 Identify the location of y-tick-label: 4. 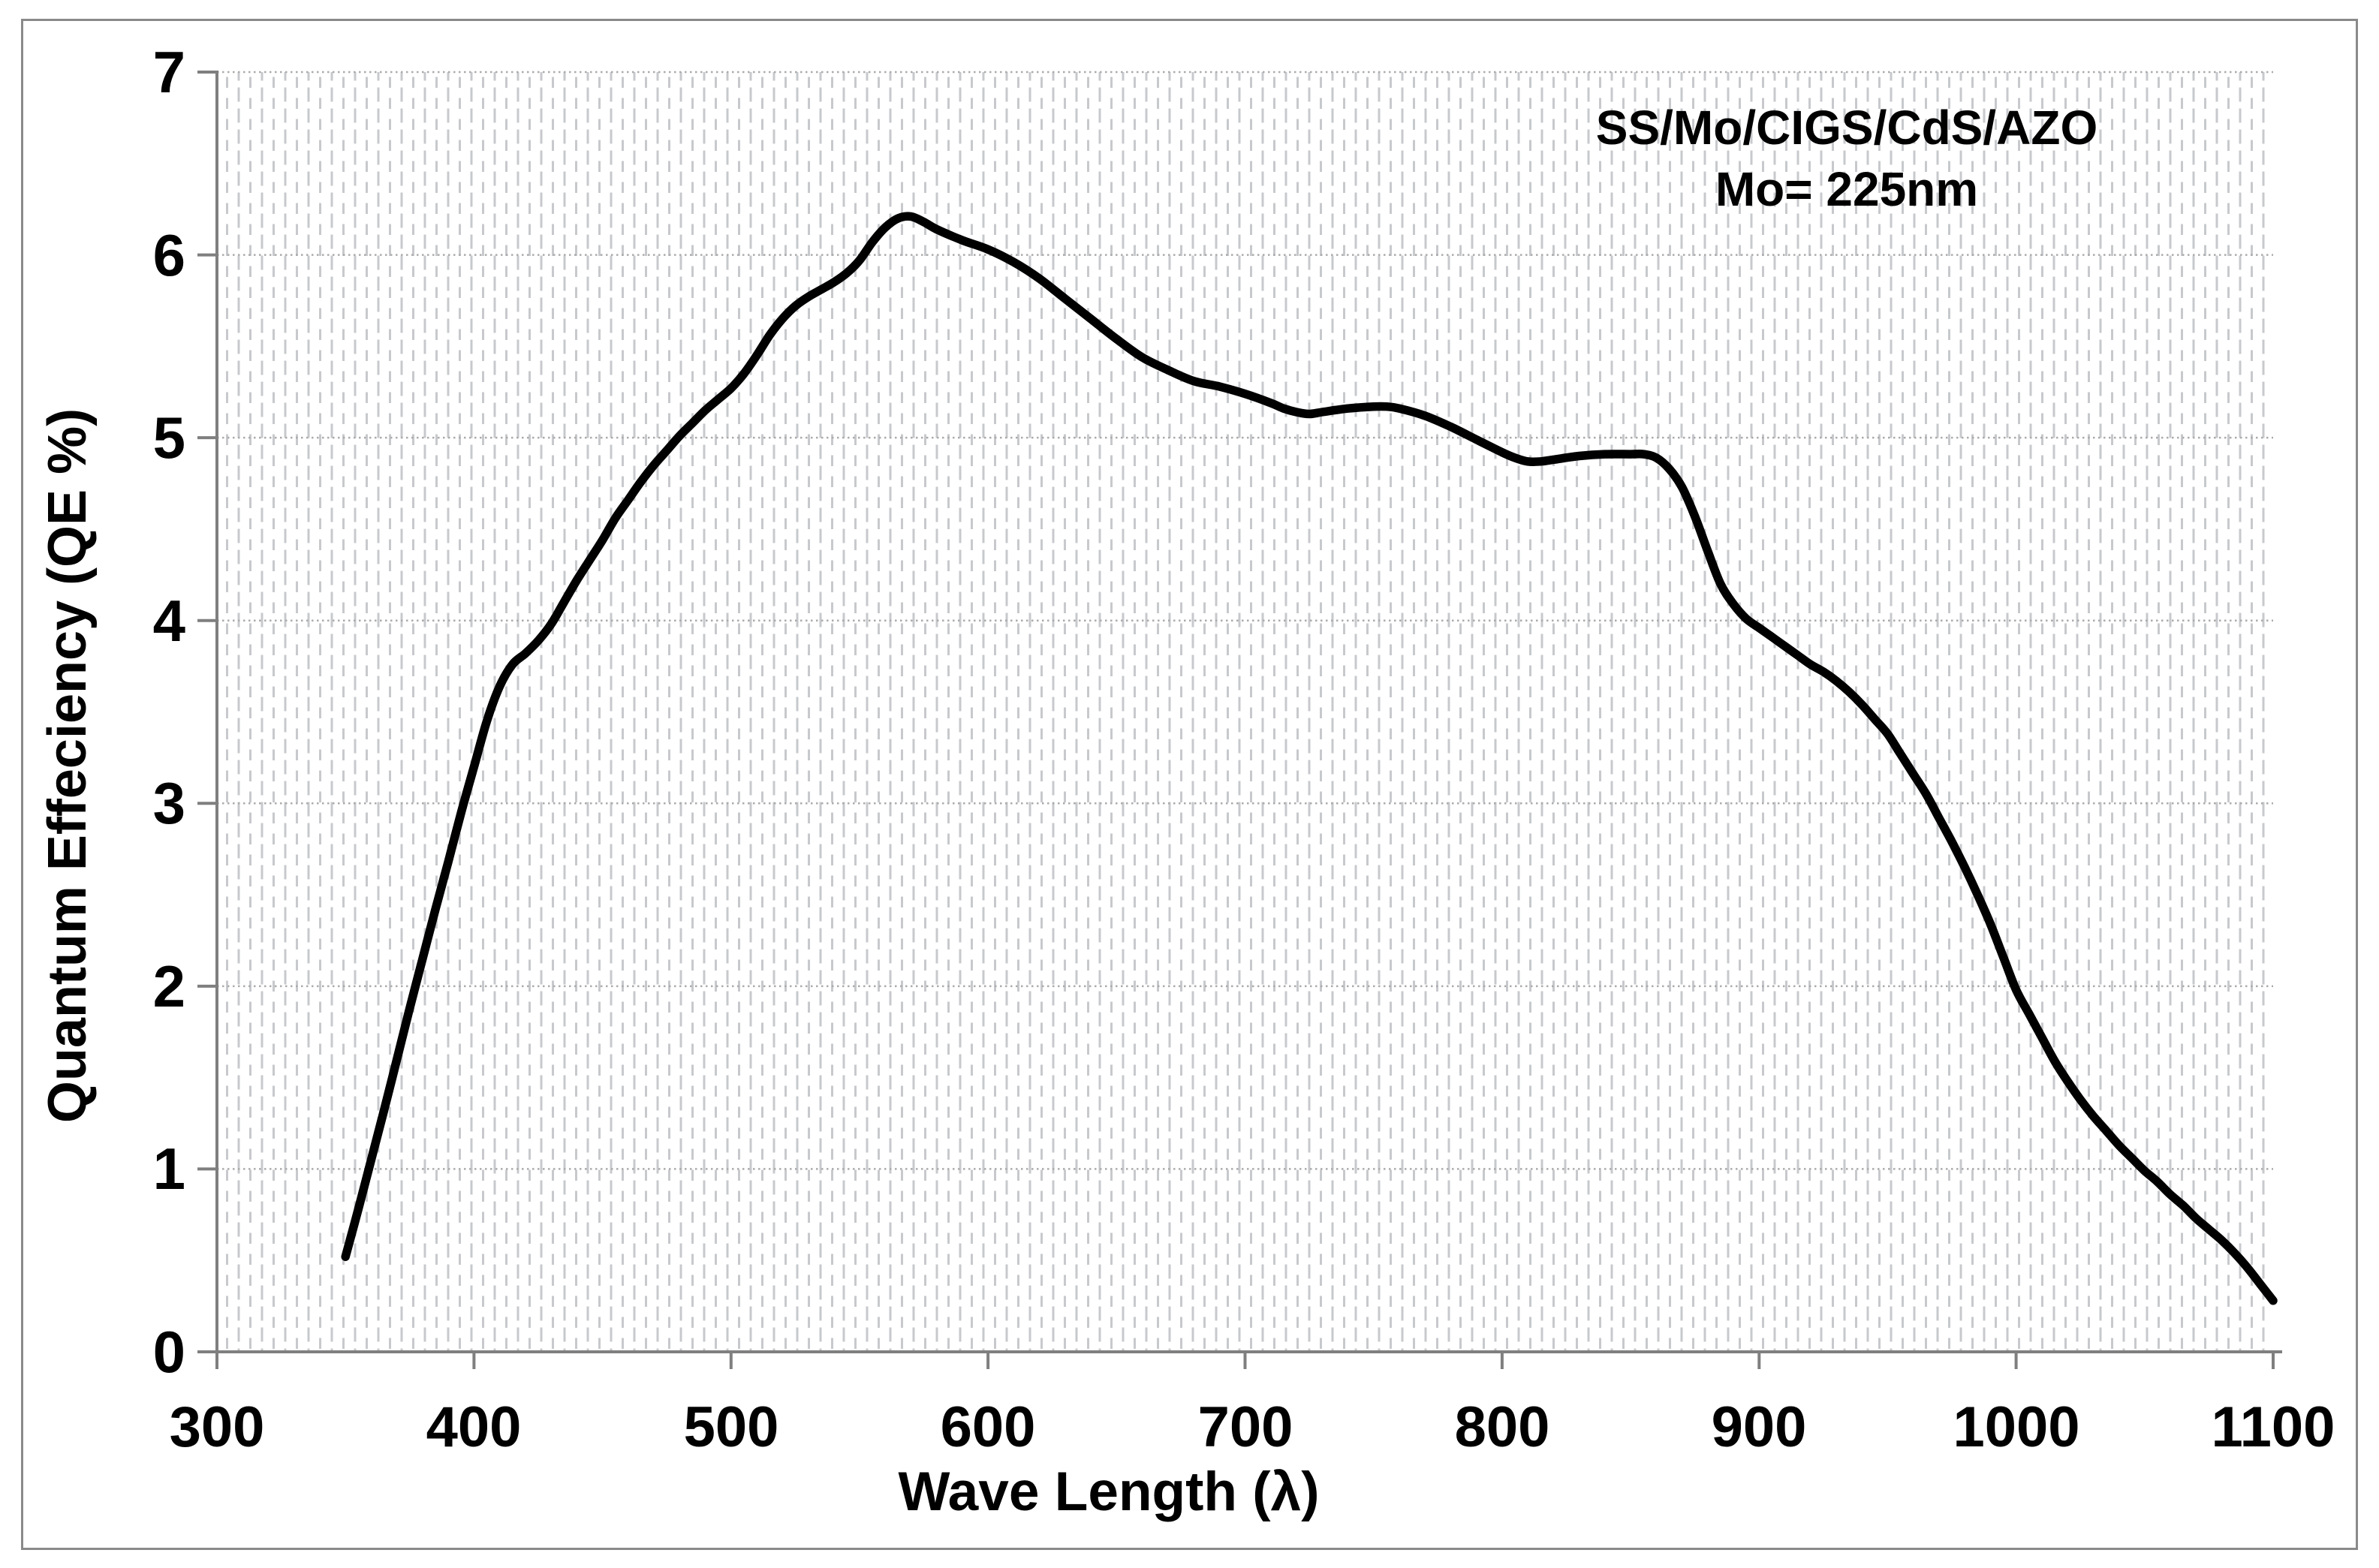
(168, 621).